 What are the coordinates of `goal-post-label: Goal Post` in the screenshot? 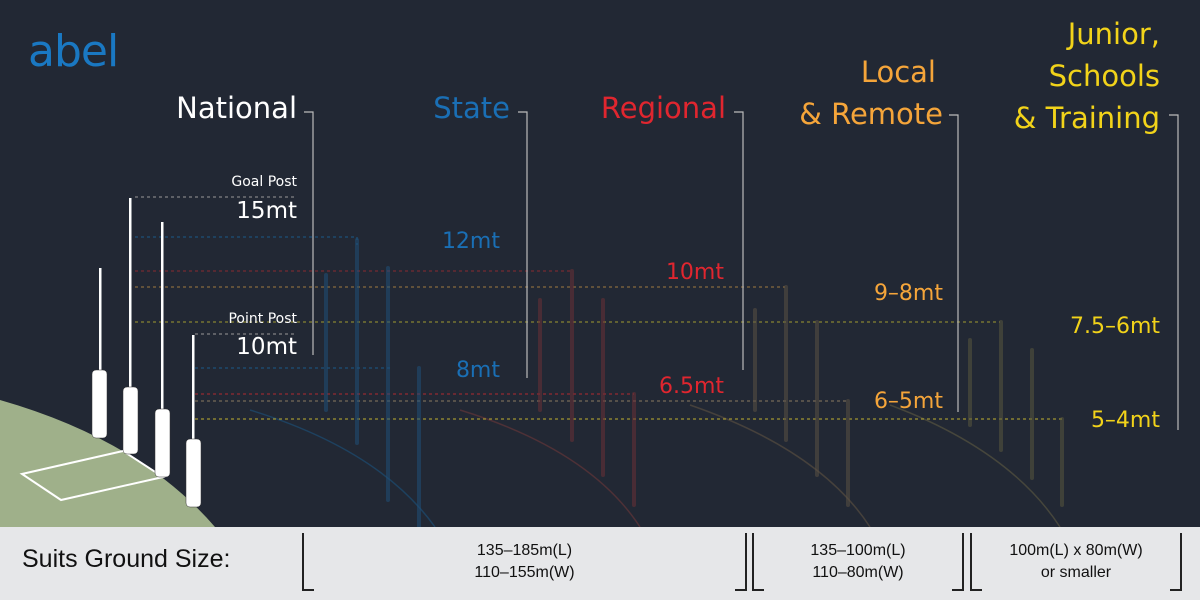 It's located at (264, 182).